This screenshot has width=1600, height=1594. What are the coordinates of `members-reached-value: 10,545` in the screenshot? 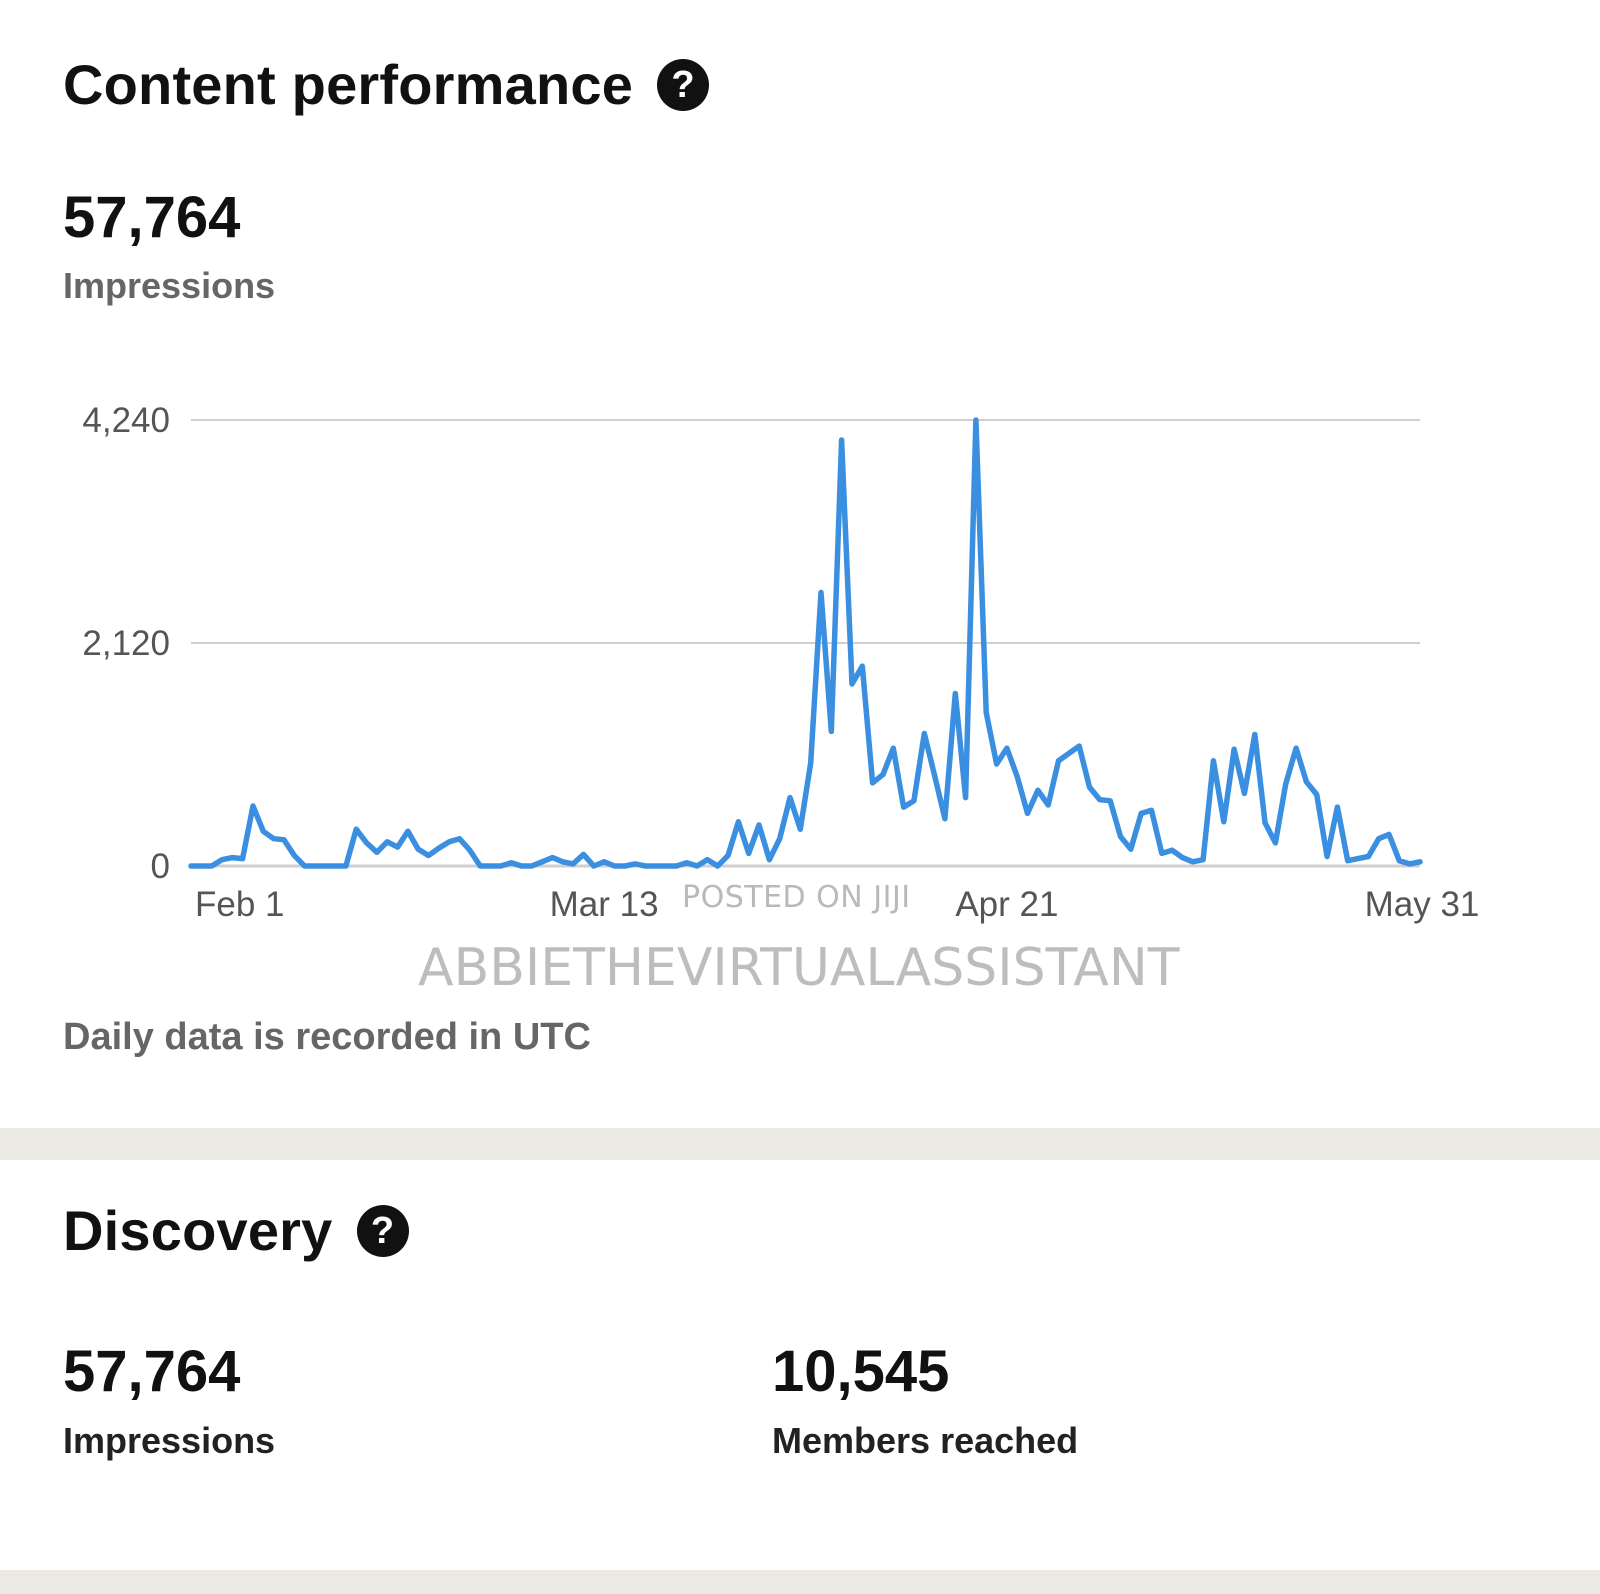 It's located at (861, 1371).